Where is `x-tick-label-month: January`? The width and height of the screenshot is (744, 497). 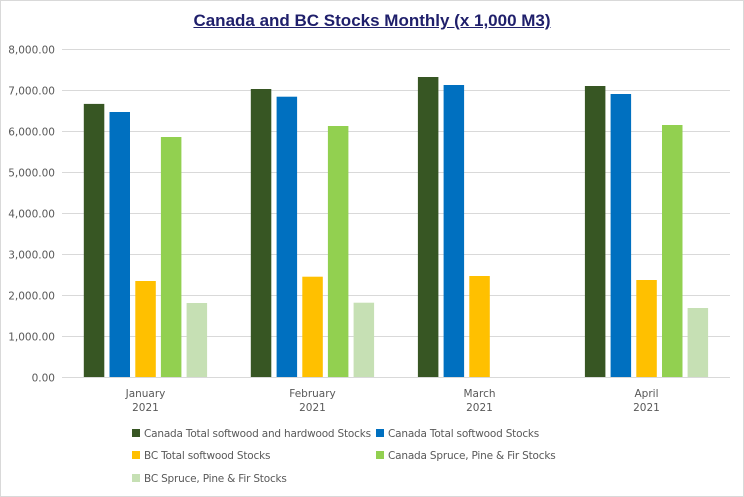 x-tick-label-month: January is located at coordinates (145, 394).